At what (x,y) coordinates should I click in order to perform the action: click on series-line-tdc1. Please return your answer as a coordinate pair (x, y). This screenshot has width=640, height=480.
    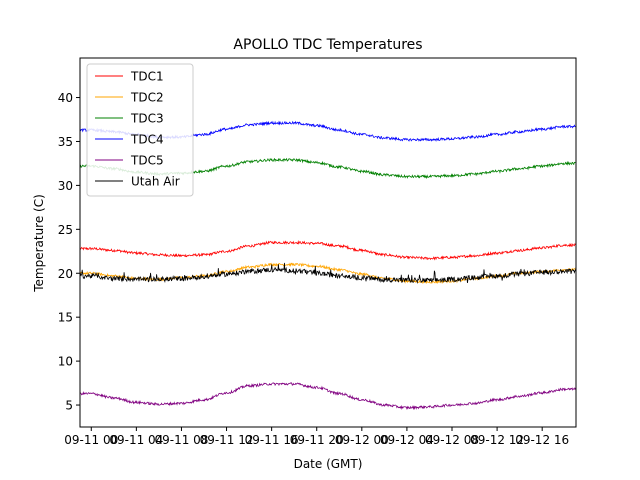
    Looking at the image, I should click on (328, 250).